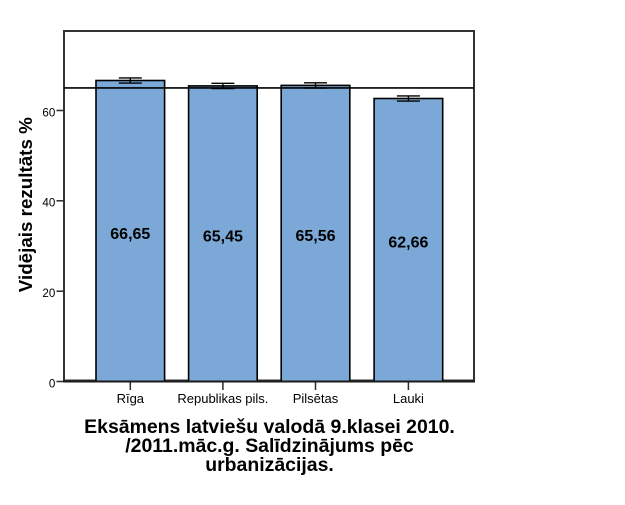 The height and width of the screenshot is (505, 625). Describe the element at coordinates (130, 234) in the screenshot. I see `svg-text: 66,65` at that location.